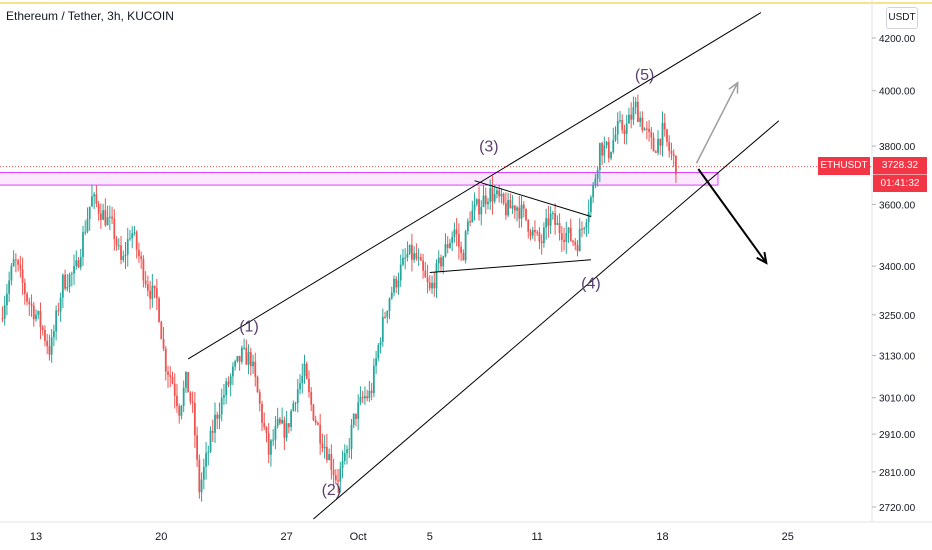 The image size is (932, 550). I want to click on currency-unit-button: USDT, so click(902, 18).